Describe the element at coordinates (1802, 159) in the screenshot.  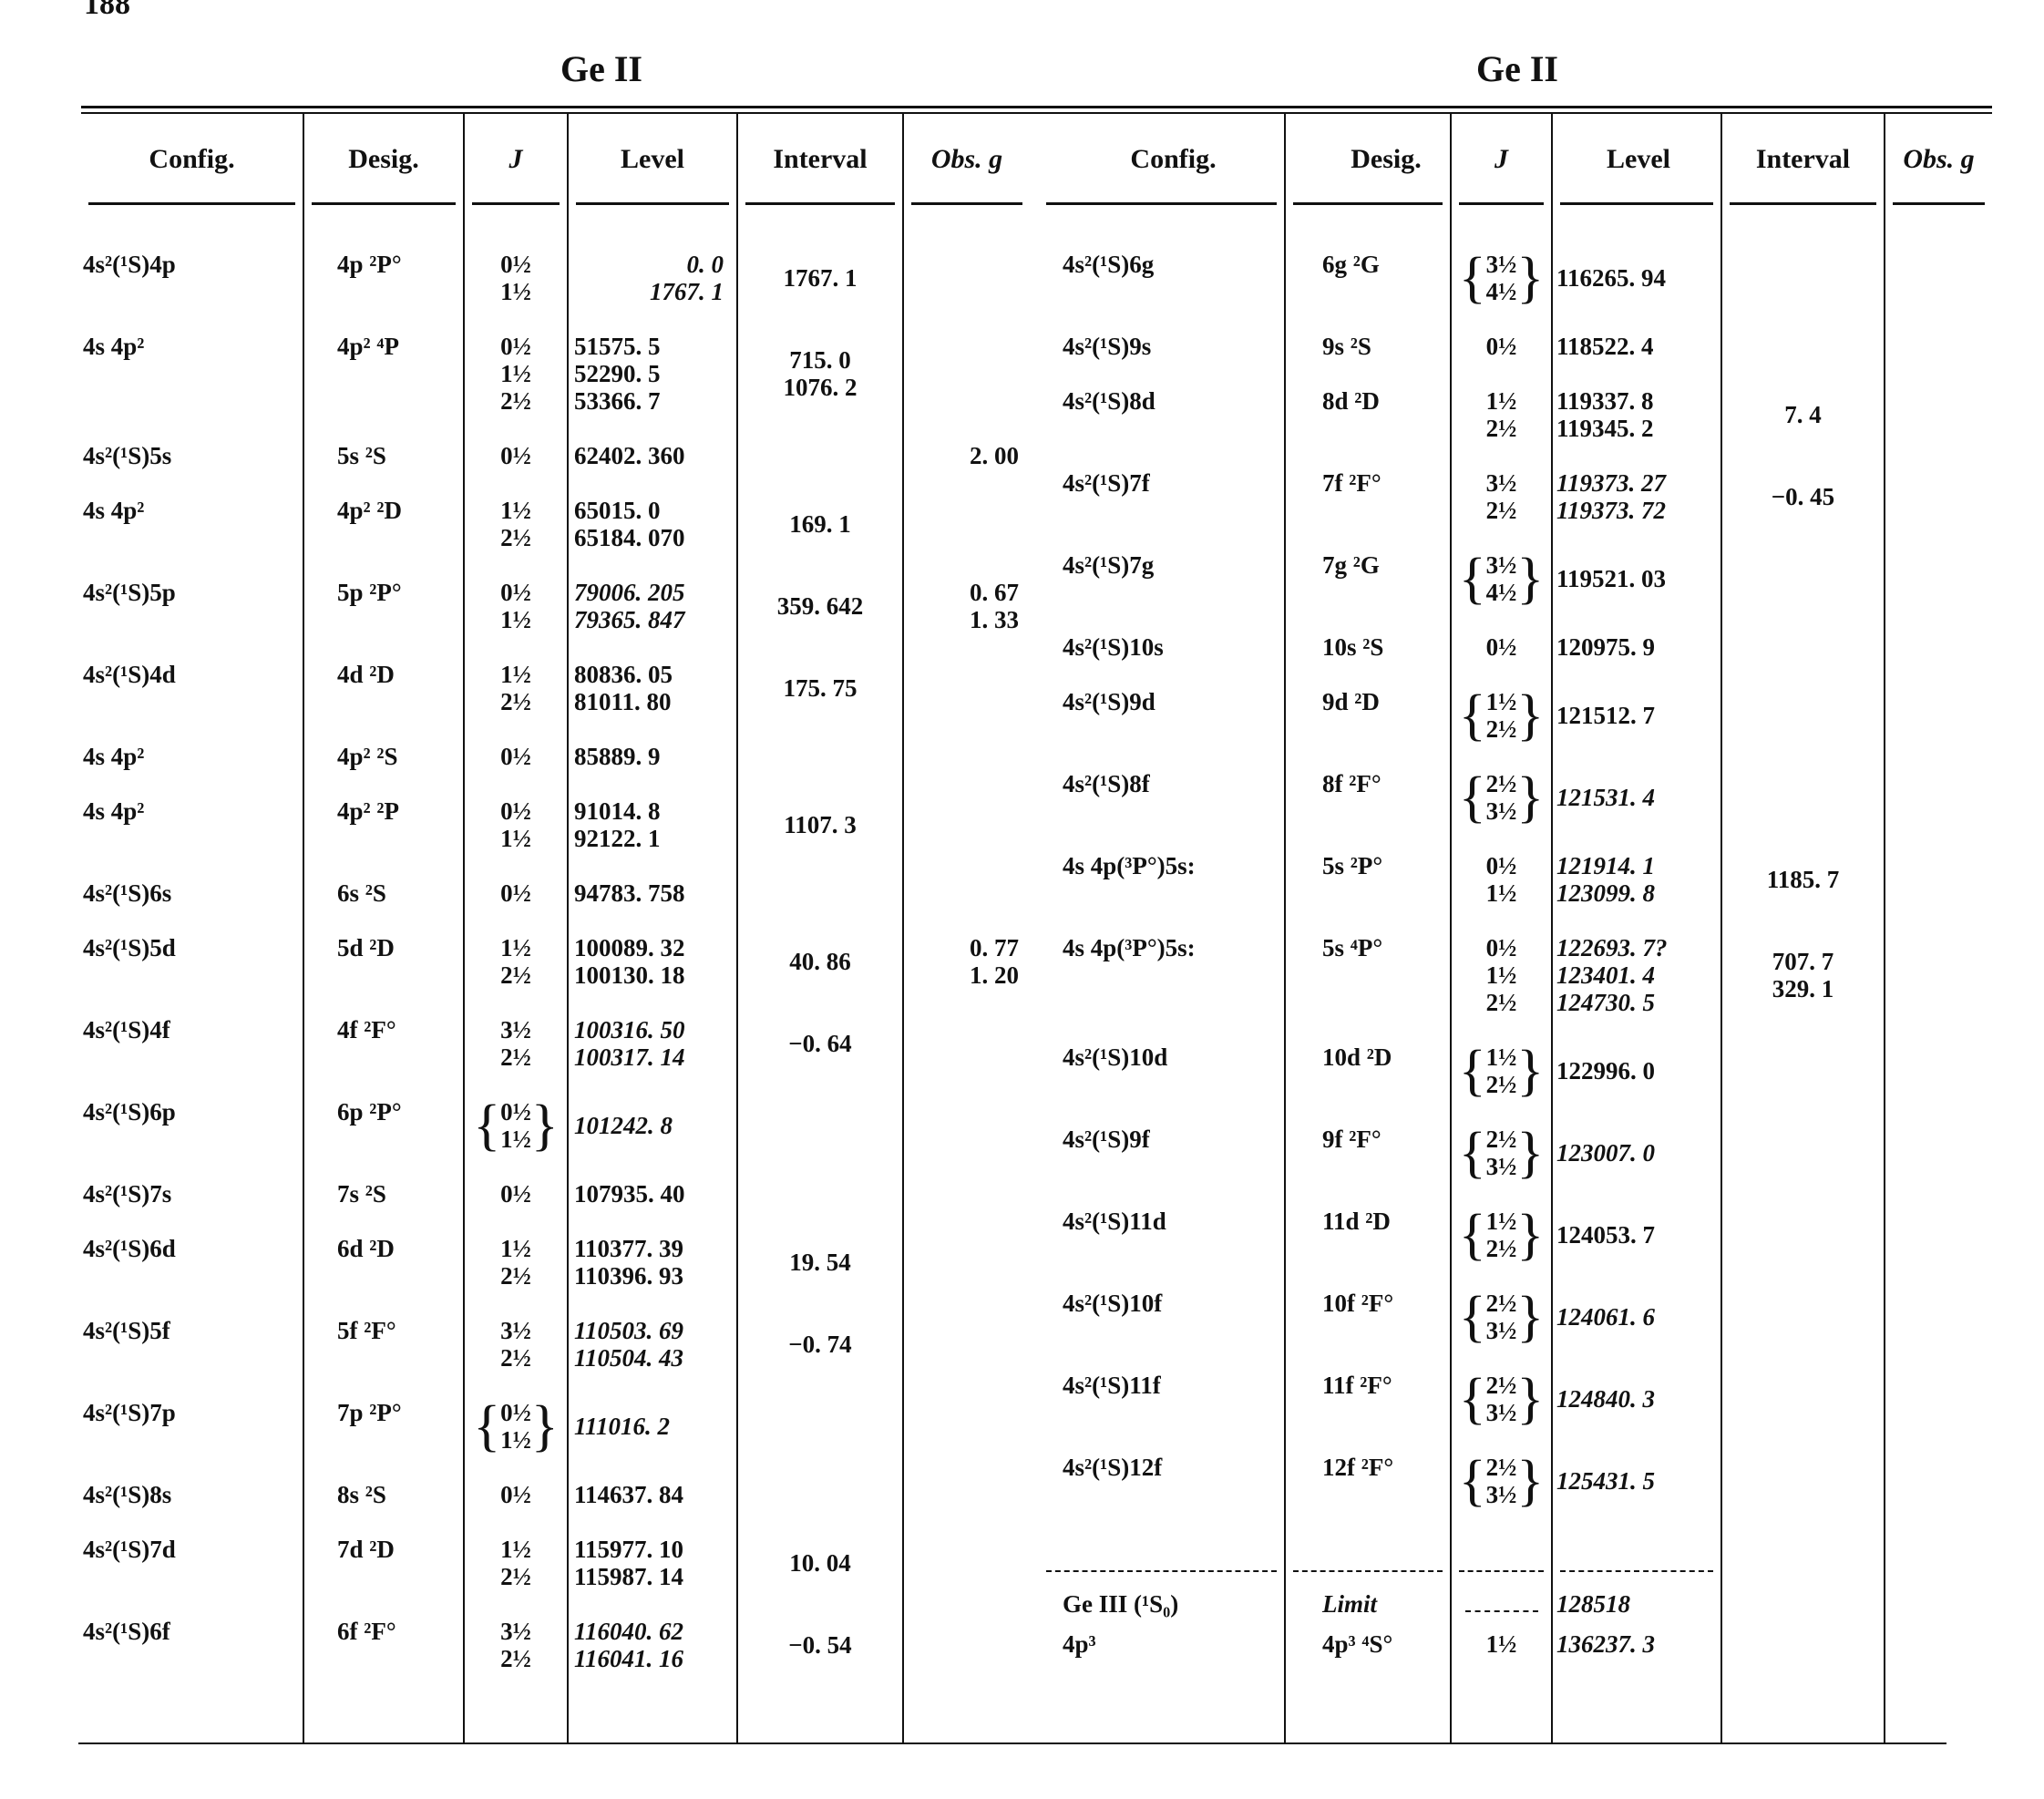
I see `header-interval: Interval` at that location.